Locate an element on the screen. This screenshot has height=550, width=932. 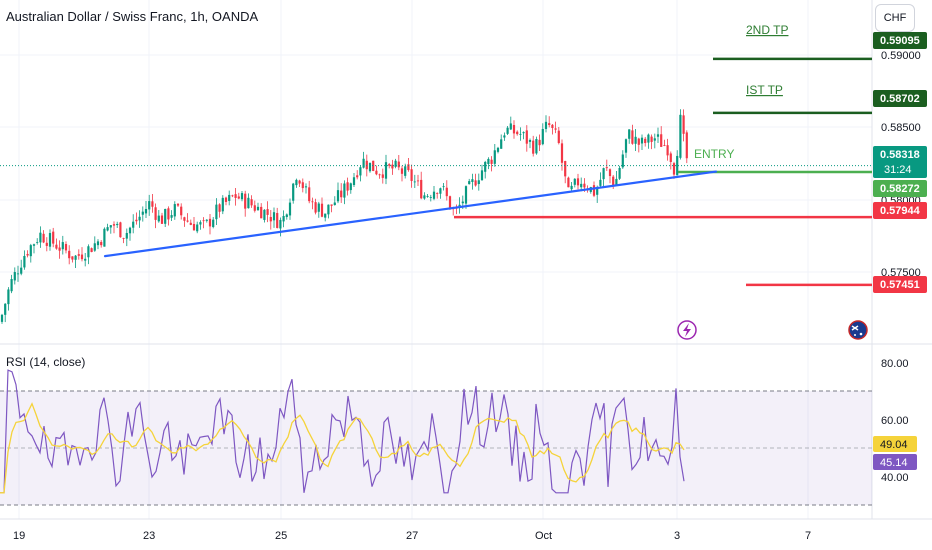
rsi-tick-label: 80.00 is located at coordinates (895, 364).